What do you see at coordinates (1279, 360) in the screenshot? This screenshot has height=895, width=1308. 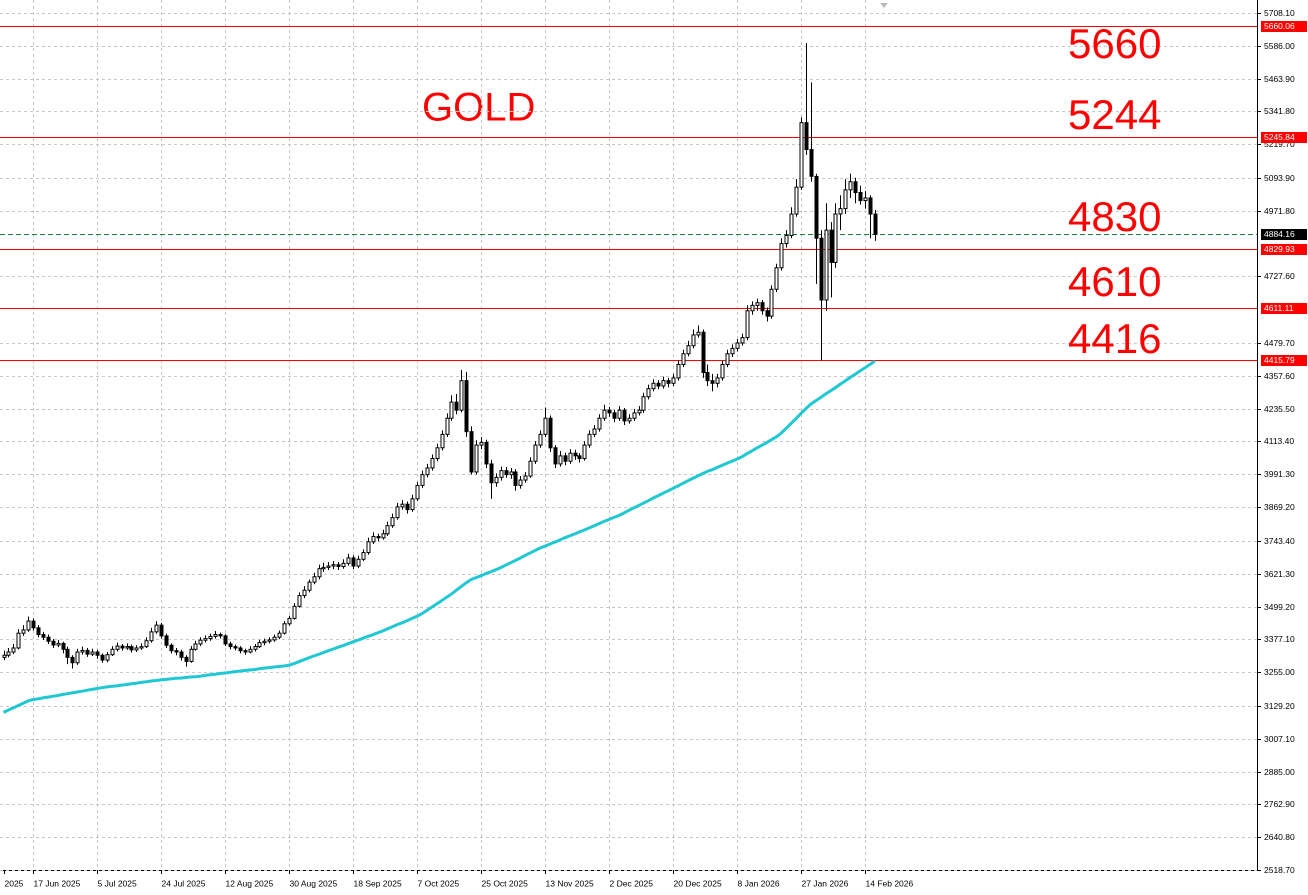 I see `level-label: 4415.79` at bounding box center [1279, 360].